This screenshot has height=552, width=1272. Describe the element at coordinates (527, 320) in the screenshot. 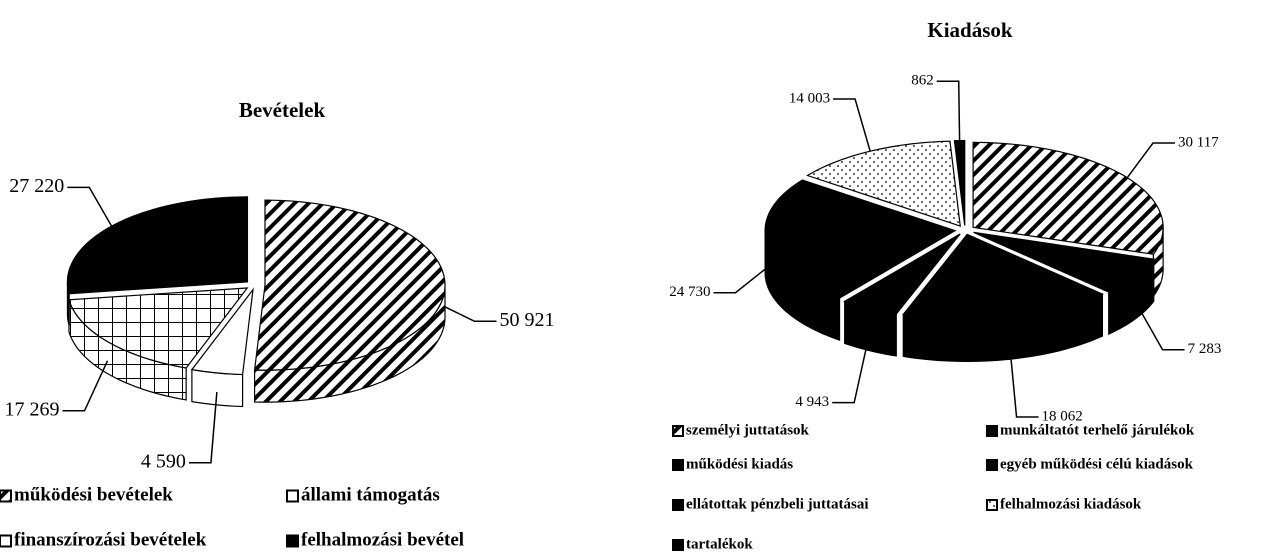

I see `data-label: 50 921` at that location.